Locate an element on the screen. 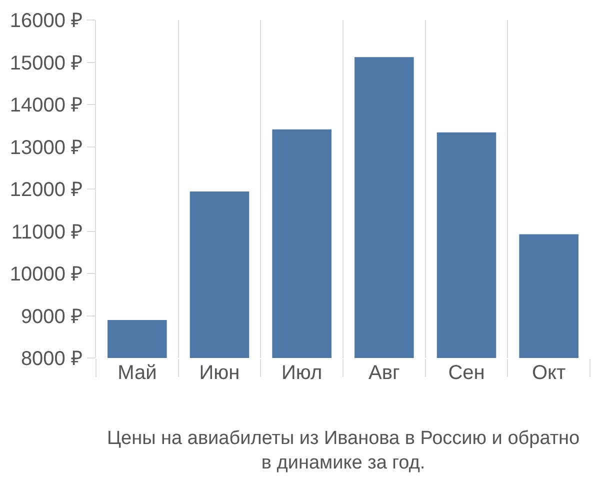 This screenshot has width=600, height=500. x-tick-label: Окт is located at coordinates (549, 373).